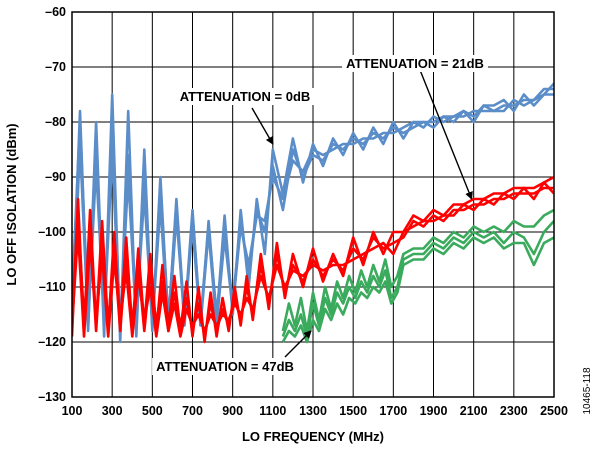 The width and height of the screenshot is (602, 450). Describe the element at coordinates (52, 232) in the screenshot. I see `y-tick-label: –100` at that location.